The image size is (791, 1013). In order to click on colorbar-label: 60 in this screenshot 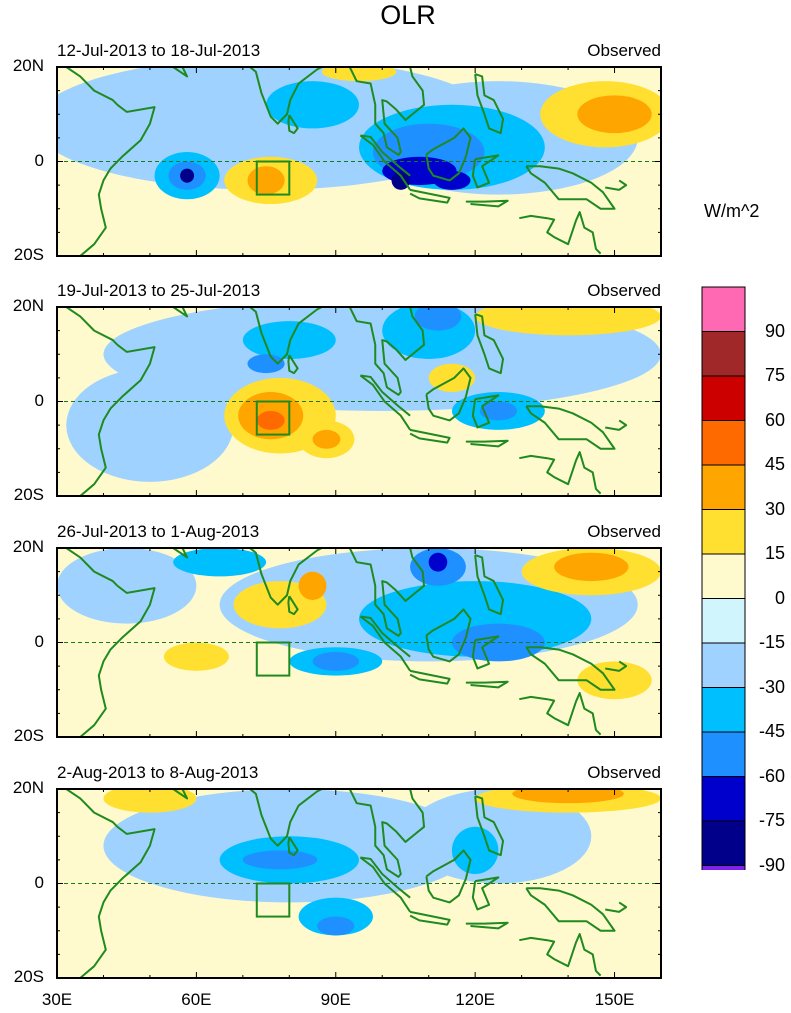, I will do `click(774, 419)`.